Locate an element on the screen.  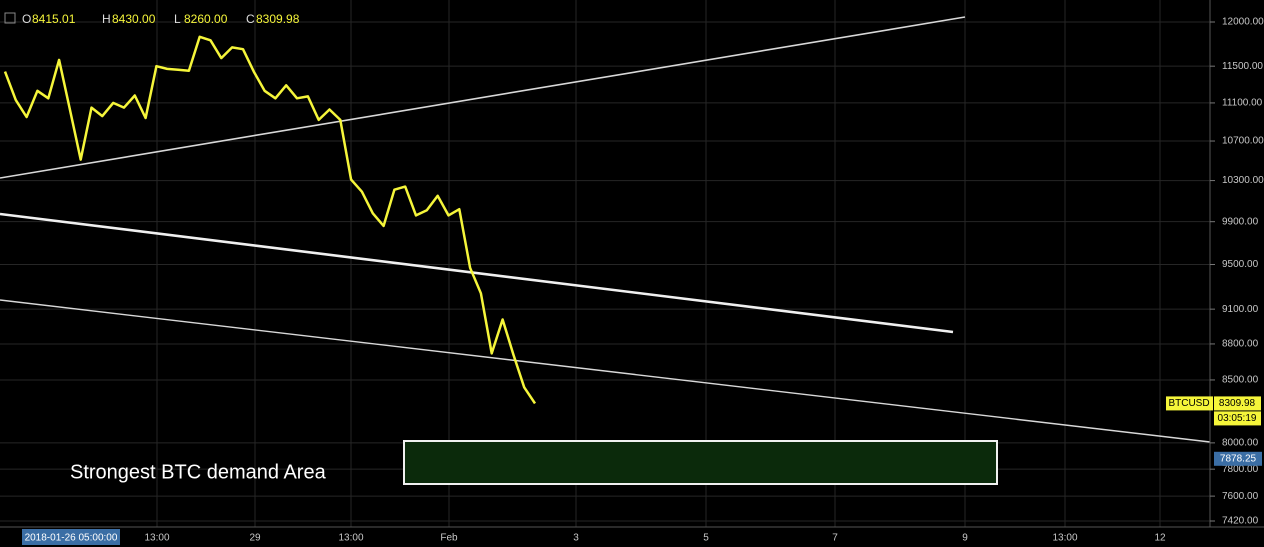
y-tick-label: 9900.00 is located at coordinates (1240, 221).